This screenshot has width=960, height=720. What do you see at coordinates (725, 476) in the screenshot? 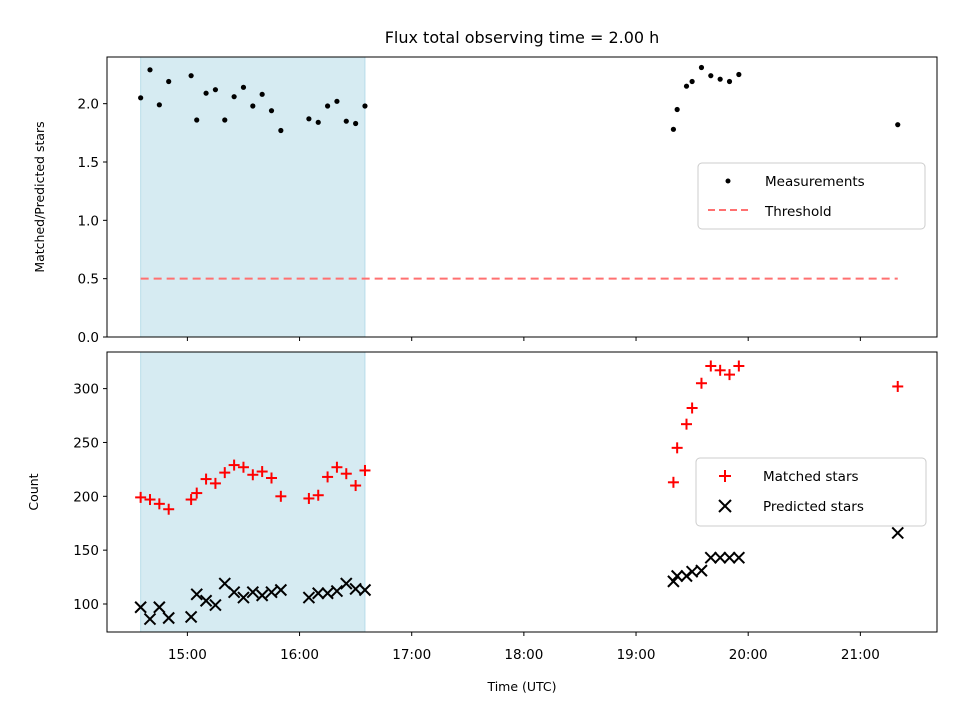
I see `matched-legend-marker` at bounding box center [725, 476].